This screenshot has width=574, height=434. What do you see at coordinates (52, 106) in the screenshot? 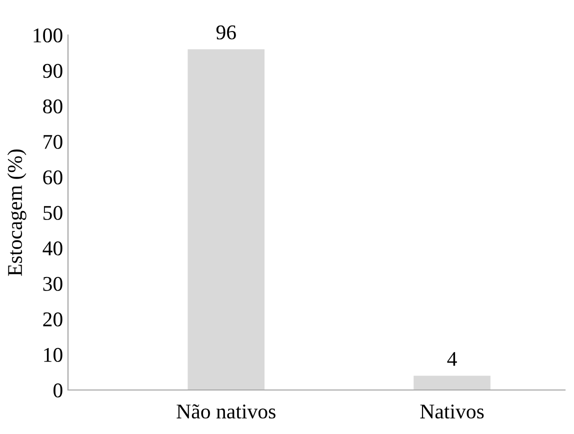
I see `y-tick-label: 80` at bounding box center [52, 106].